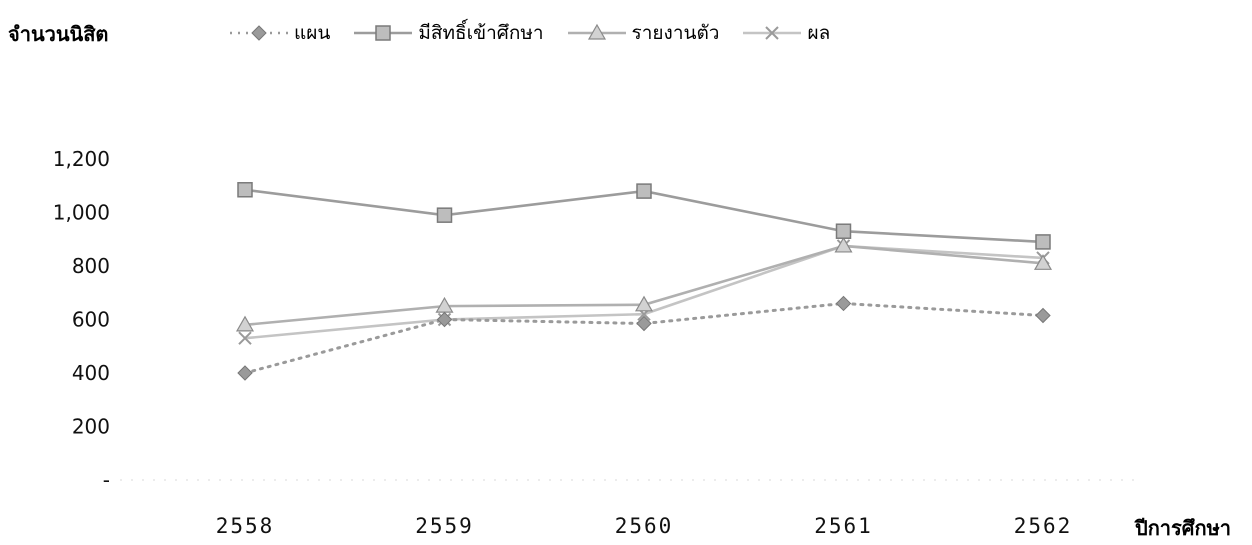 The height and width of the screenshot is (545, 1252). Describe the element at coordinates (843, 526) in the screenshot. I see `x-tick-label: 2561` at that location.